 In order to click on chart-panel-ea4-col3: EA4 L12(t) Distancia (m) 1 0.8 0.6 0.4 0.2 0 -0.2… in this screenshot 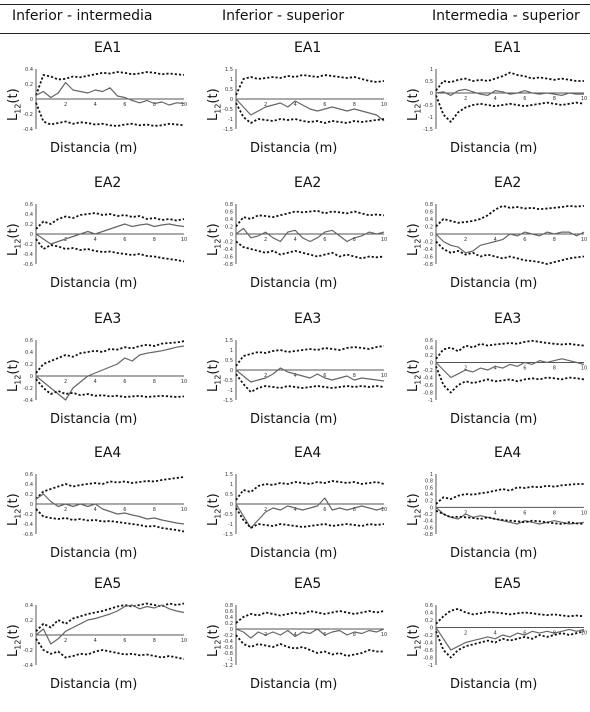, I will do `click(495, 506)`.